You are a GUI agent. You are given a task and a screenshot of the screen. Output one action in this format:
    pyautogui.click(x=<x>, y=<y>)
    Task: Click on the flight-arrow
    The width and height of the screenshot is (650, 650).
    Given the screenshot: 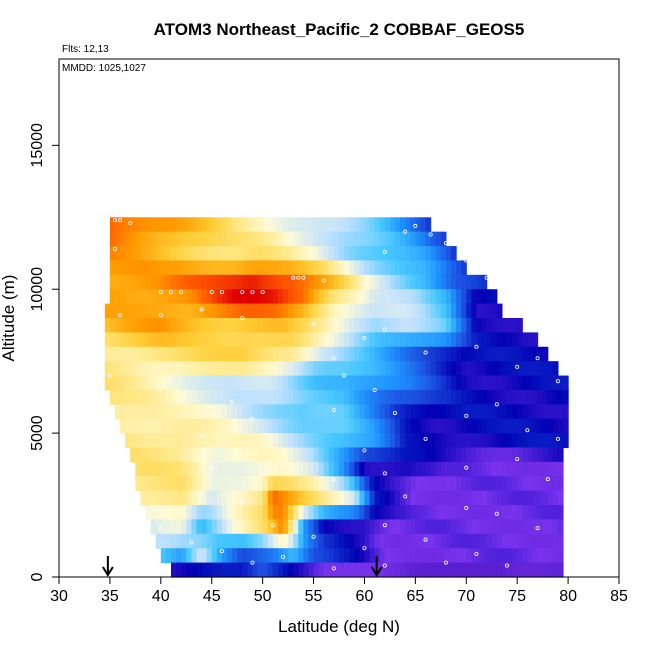 What is the action you would take?
    pyautogui.click(x=108, y=566)
    